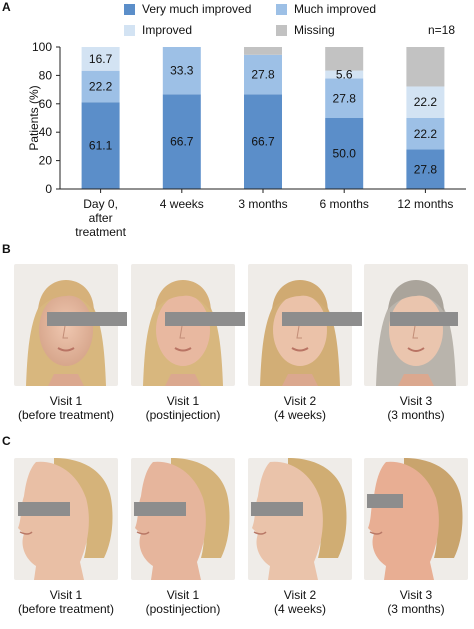 Image resolution: width=474 pixels, height=629 pixels. What do you see at coordinates (48, 189) in the screenshot?
I see `y-tick-label: 0` at bounding box center [48, 189].